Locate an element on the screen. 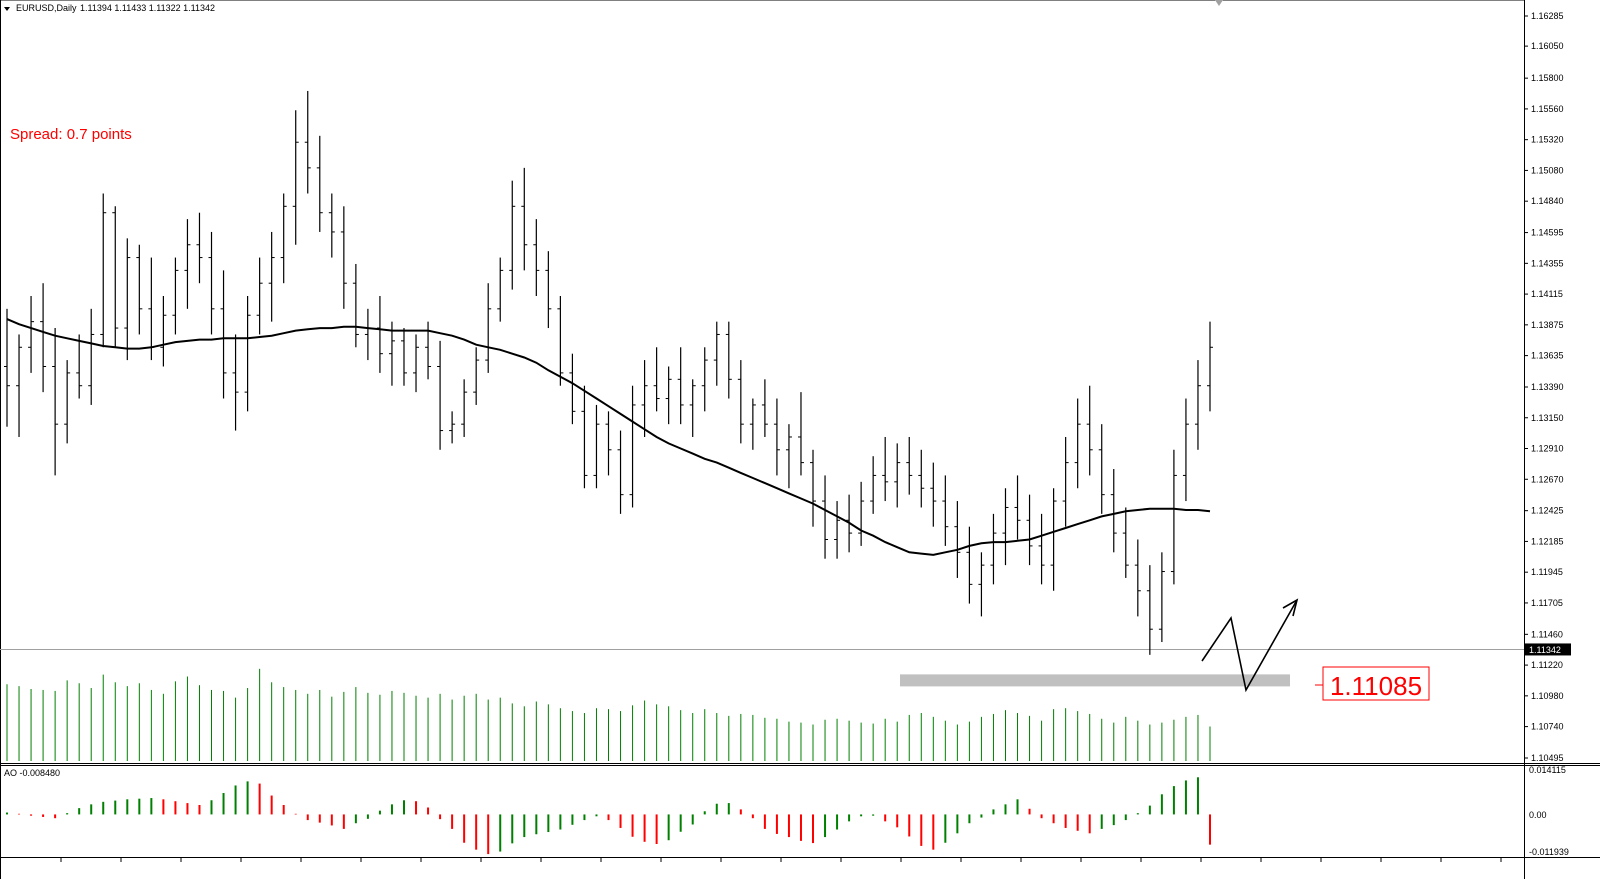 The width and height of the screenshot is (1600, 884). ao-scale-top: 0.014115 is located at coordinates (1547, 770).